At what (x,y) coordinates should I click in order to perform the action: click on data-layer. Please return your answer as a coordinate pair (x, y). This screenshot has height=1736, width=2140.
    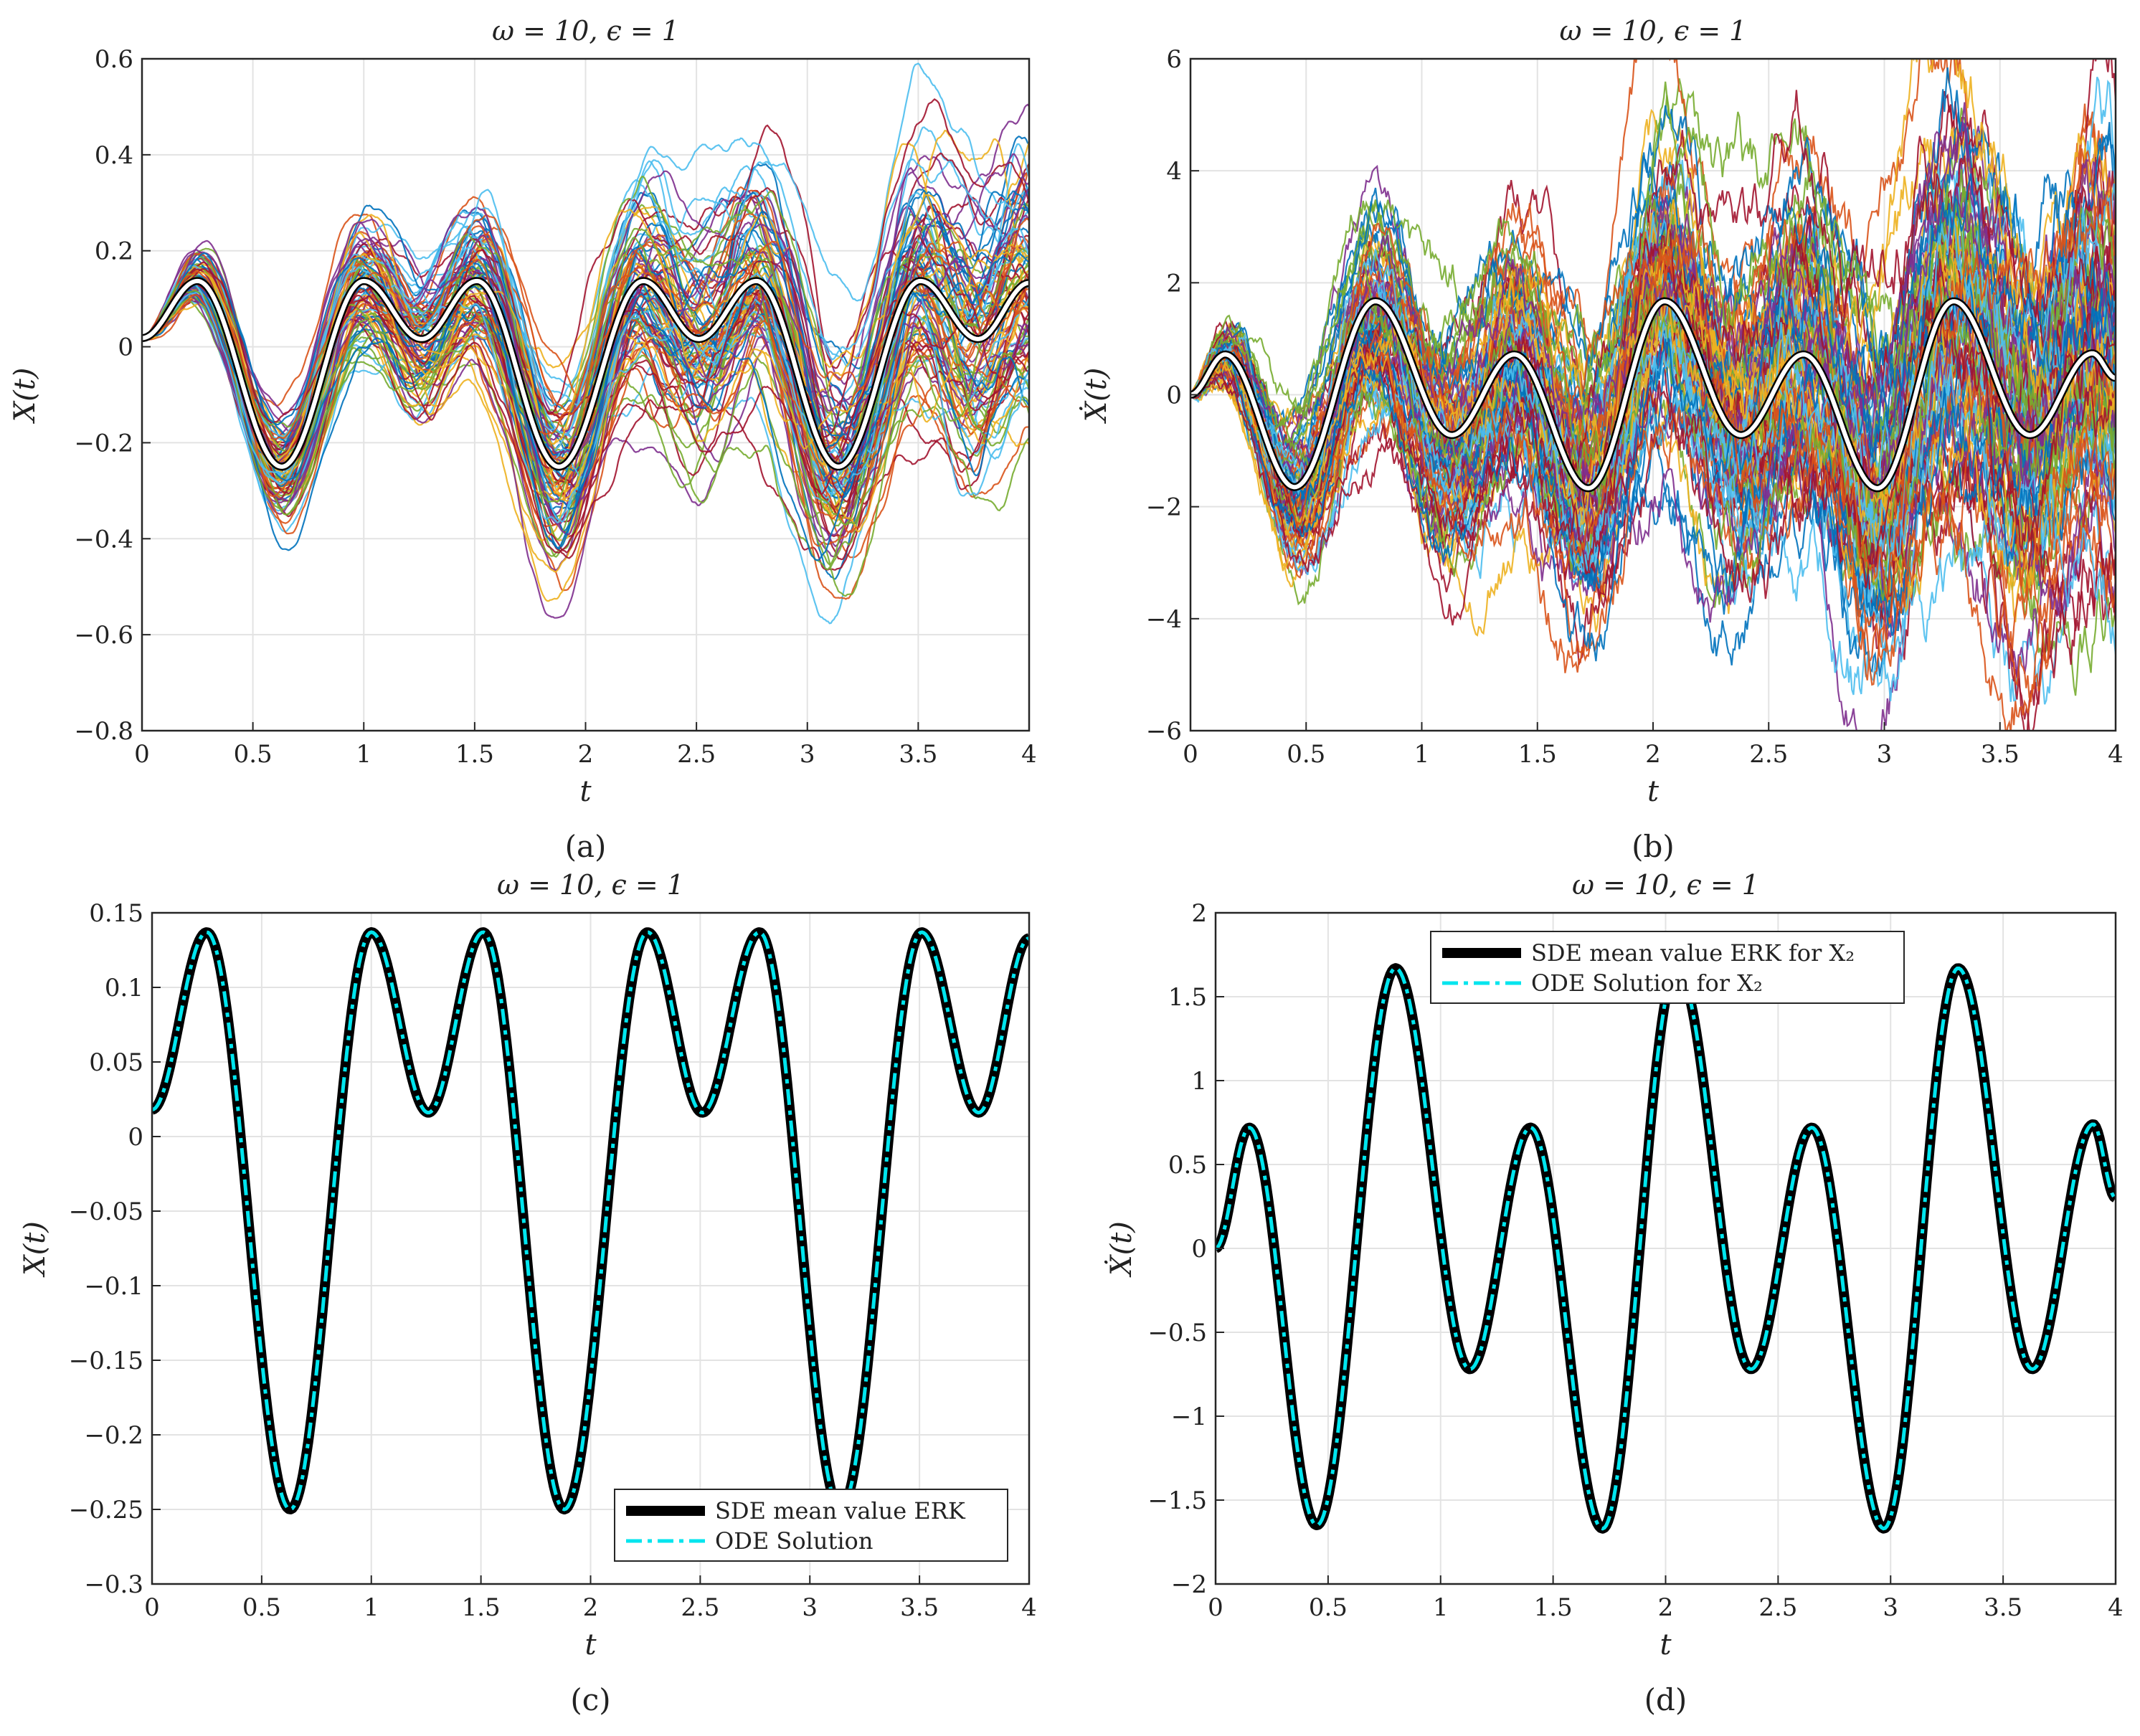
    Looking at the image, I should click on (585, 344).